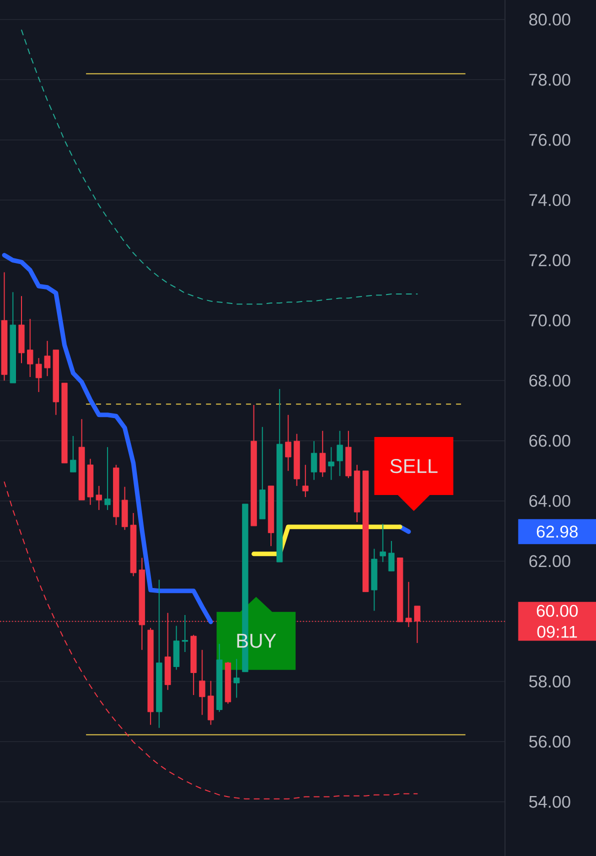 Image resolution: width=596 pixels, height=856 pixels. What do you see at coordinates (549, 742) in the screenshot?
I see `y-tick-label: 56.00` at bounding box center [549, 742].